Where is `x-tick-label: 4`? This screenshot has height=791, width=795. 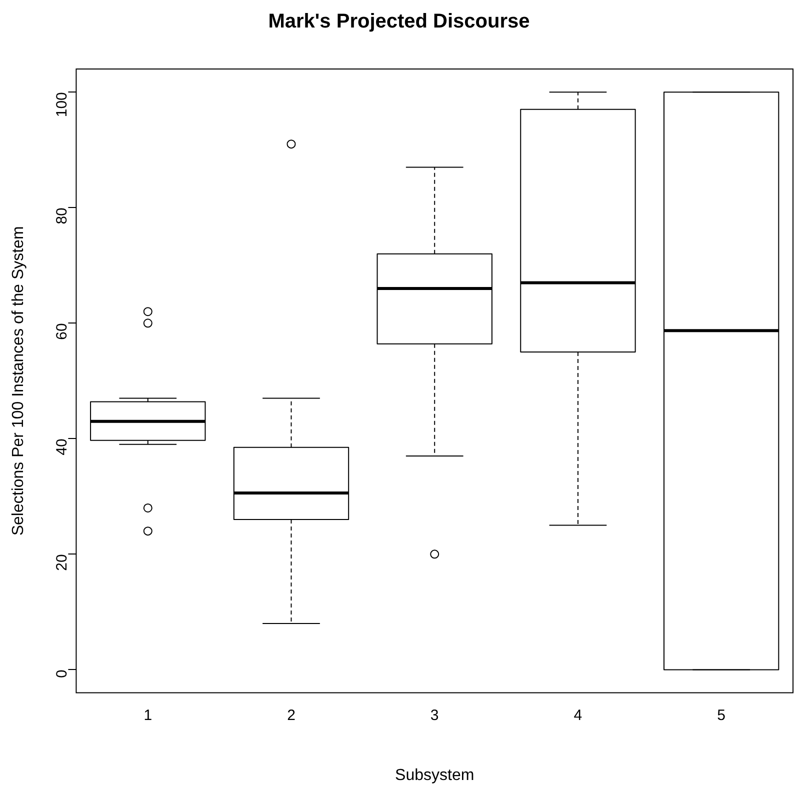 x-tick-label: 4 is located at coordinates (578, 715).